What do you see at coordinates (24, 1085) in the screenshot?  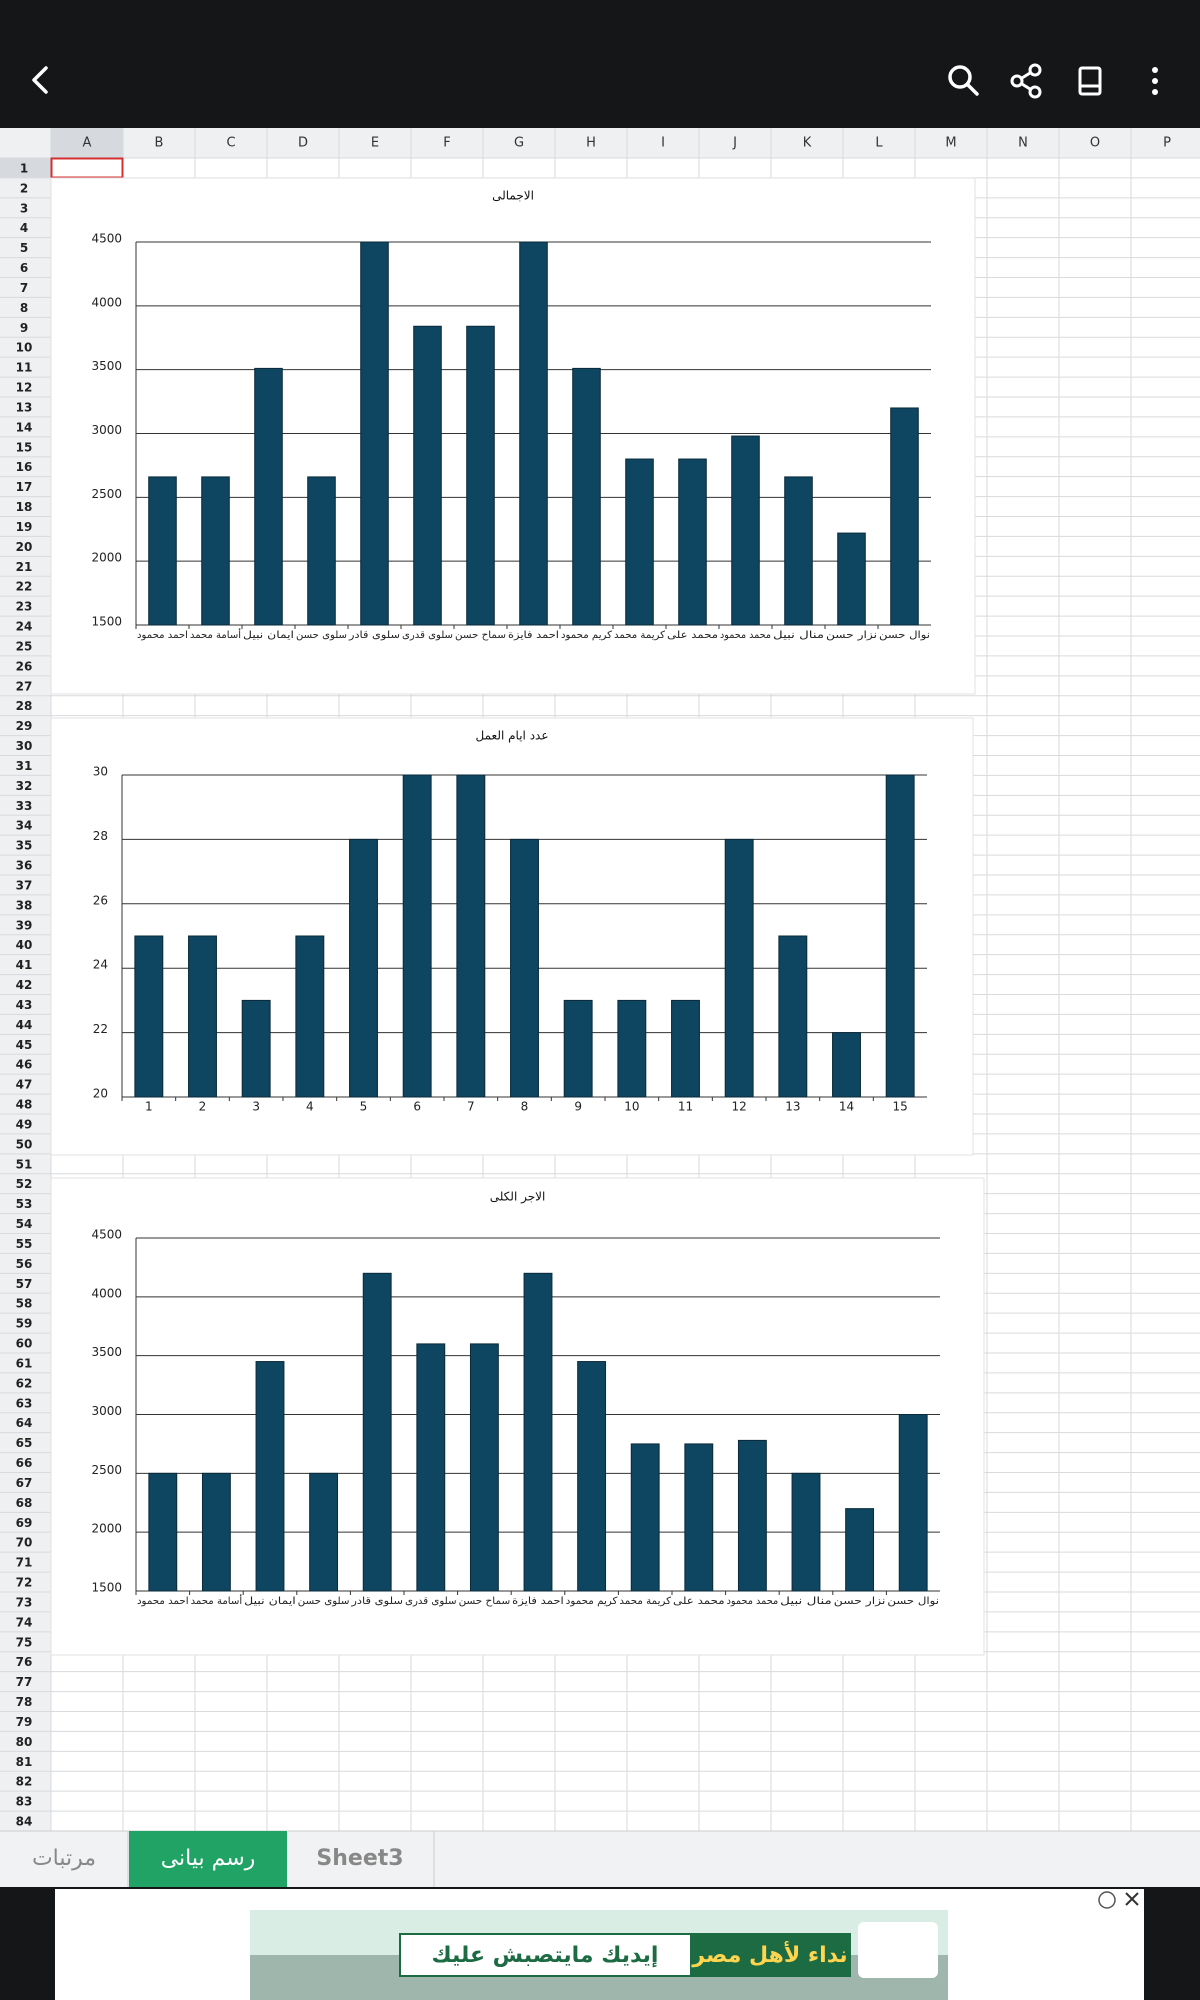 I see `row-header: 47` at bounding box center [24, 1085].